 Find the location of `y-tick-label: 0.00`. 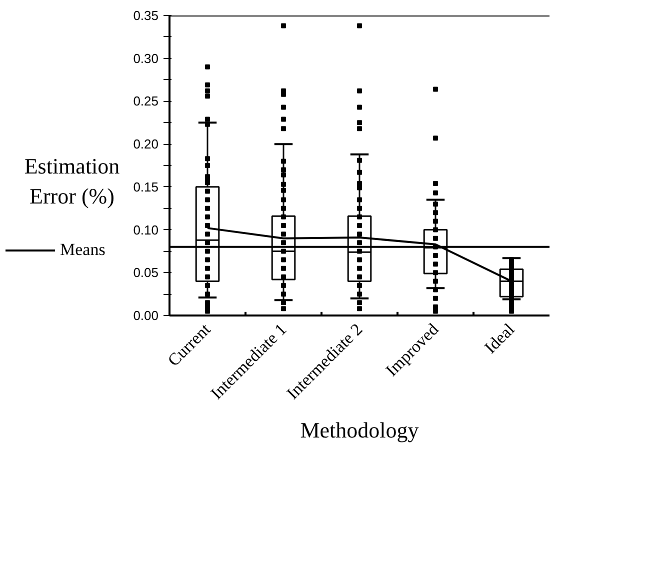

y-tick-label: 0.00 is located at coordinates (146, 315).